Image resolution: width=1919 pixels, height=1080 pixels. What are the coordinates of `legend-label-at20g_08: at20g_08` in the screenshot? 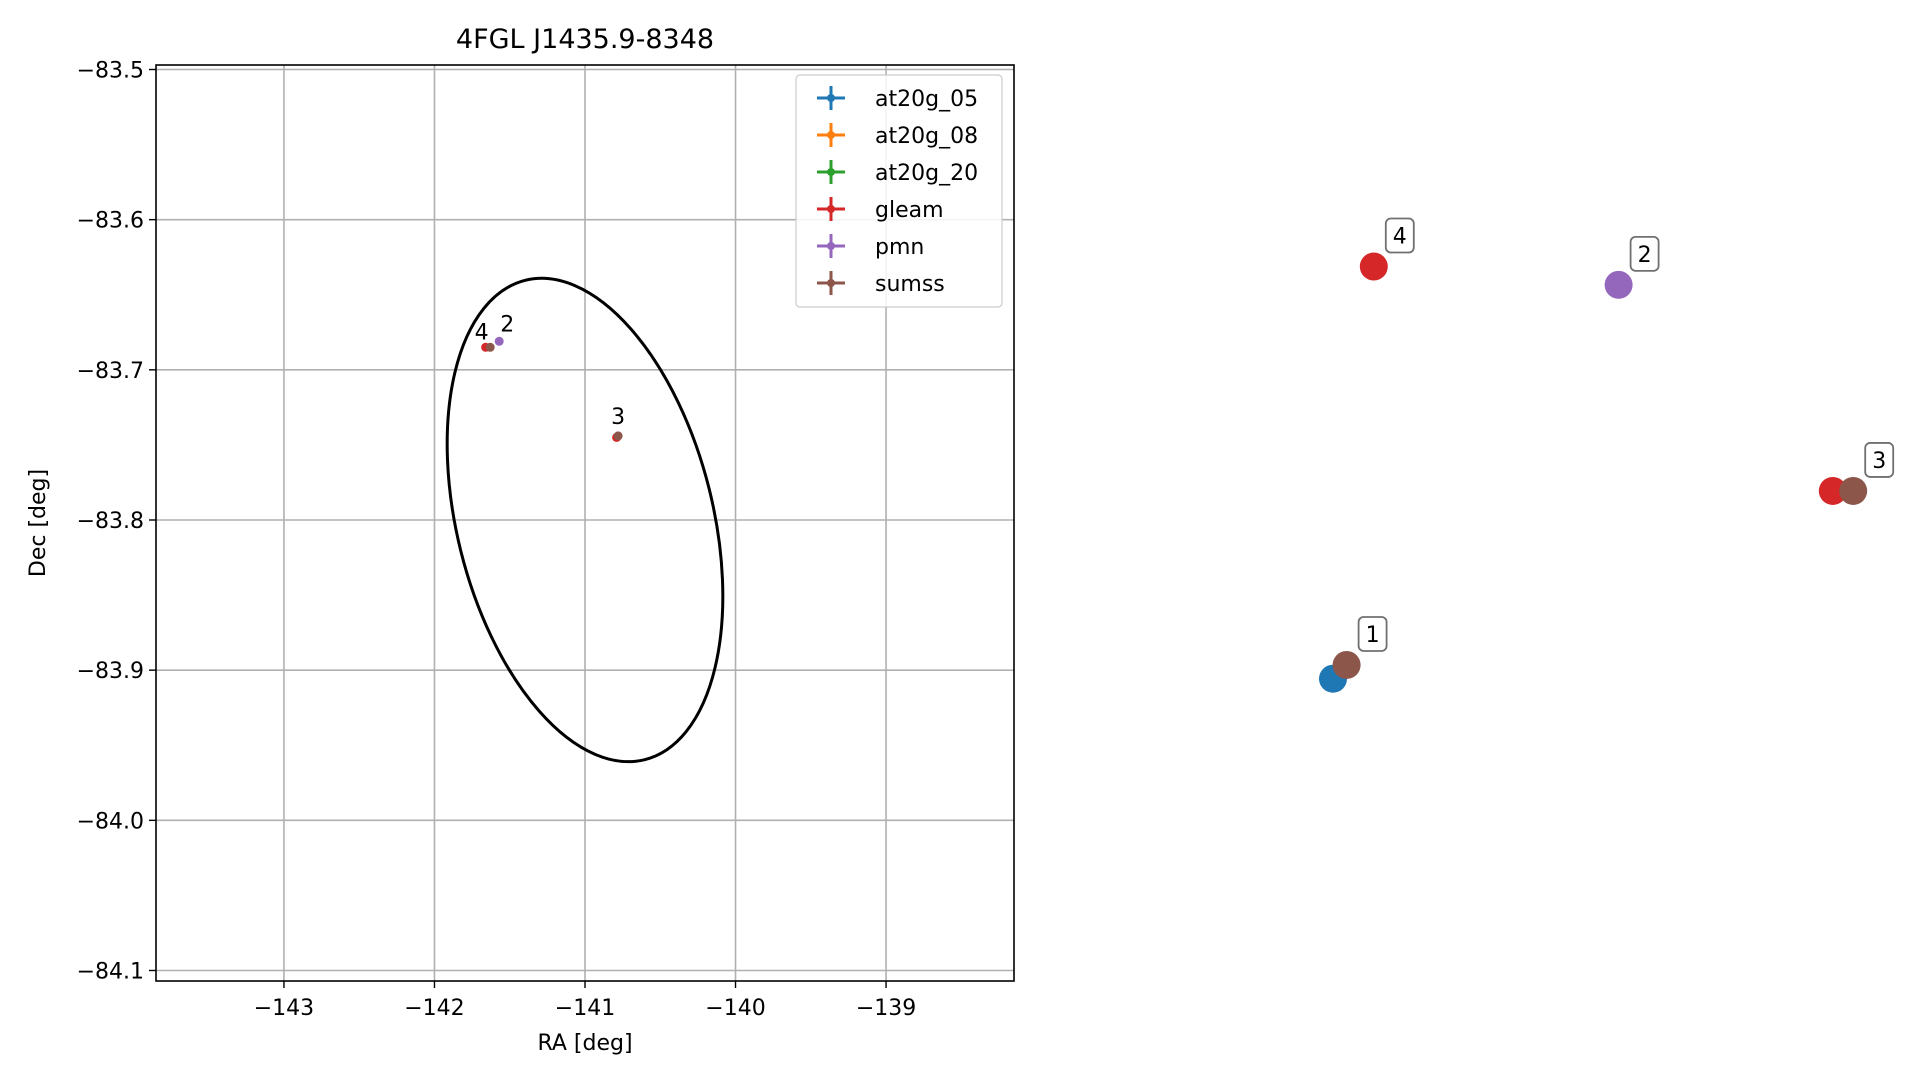 It's located at (926, 136).